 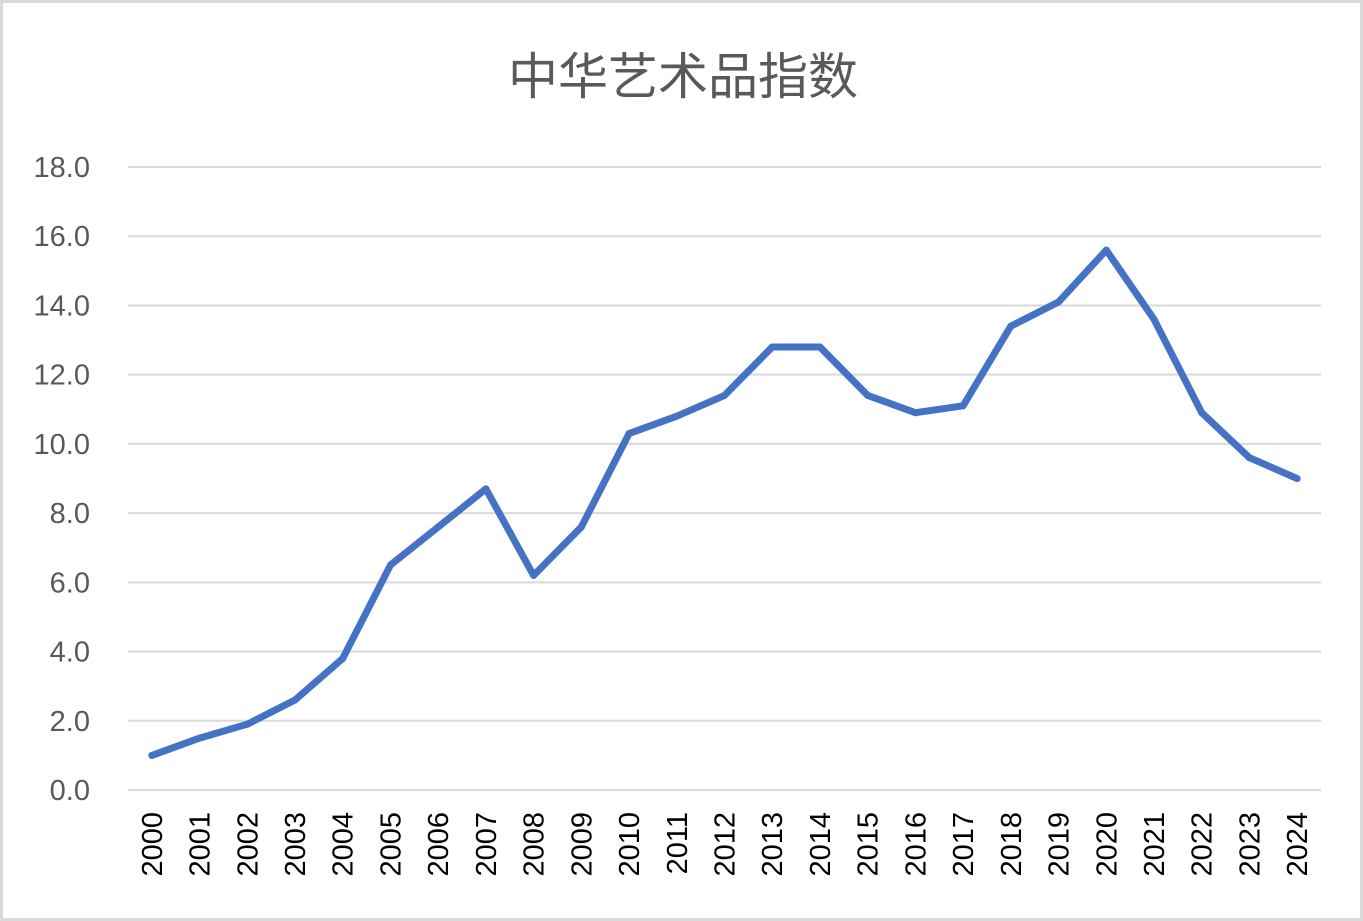 What do you see at coordinates (70, 514) in the screenshot?
I see `y-tick-label: 8.0` at bounding box center [70, 514].